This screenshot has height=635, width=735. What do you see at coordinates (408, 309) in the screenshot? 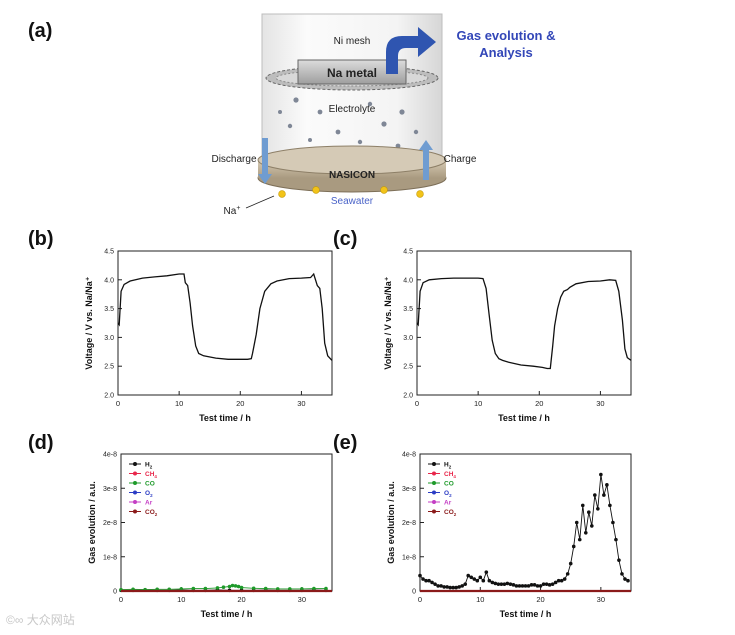
I see `y-tick-label: 3.5` at bounding box center [408, 309].